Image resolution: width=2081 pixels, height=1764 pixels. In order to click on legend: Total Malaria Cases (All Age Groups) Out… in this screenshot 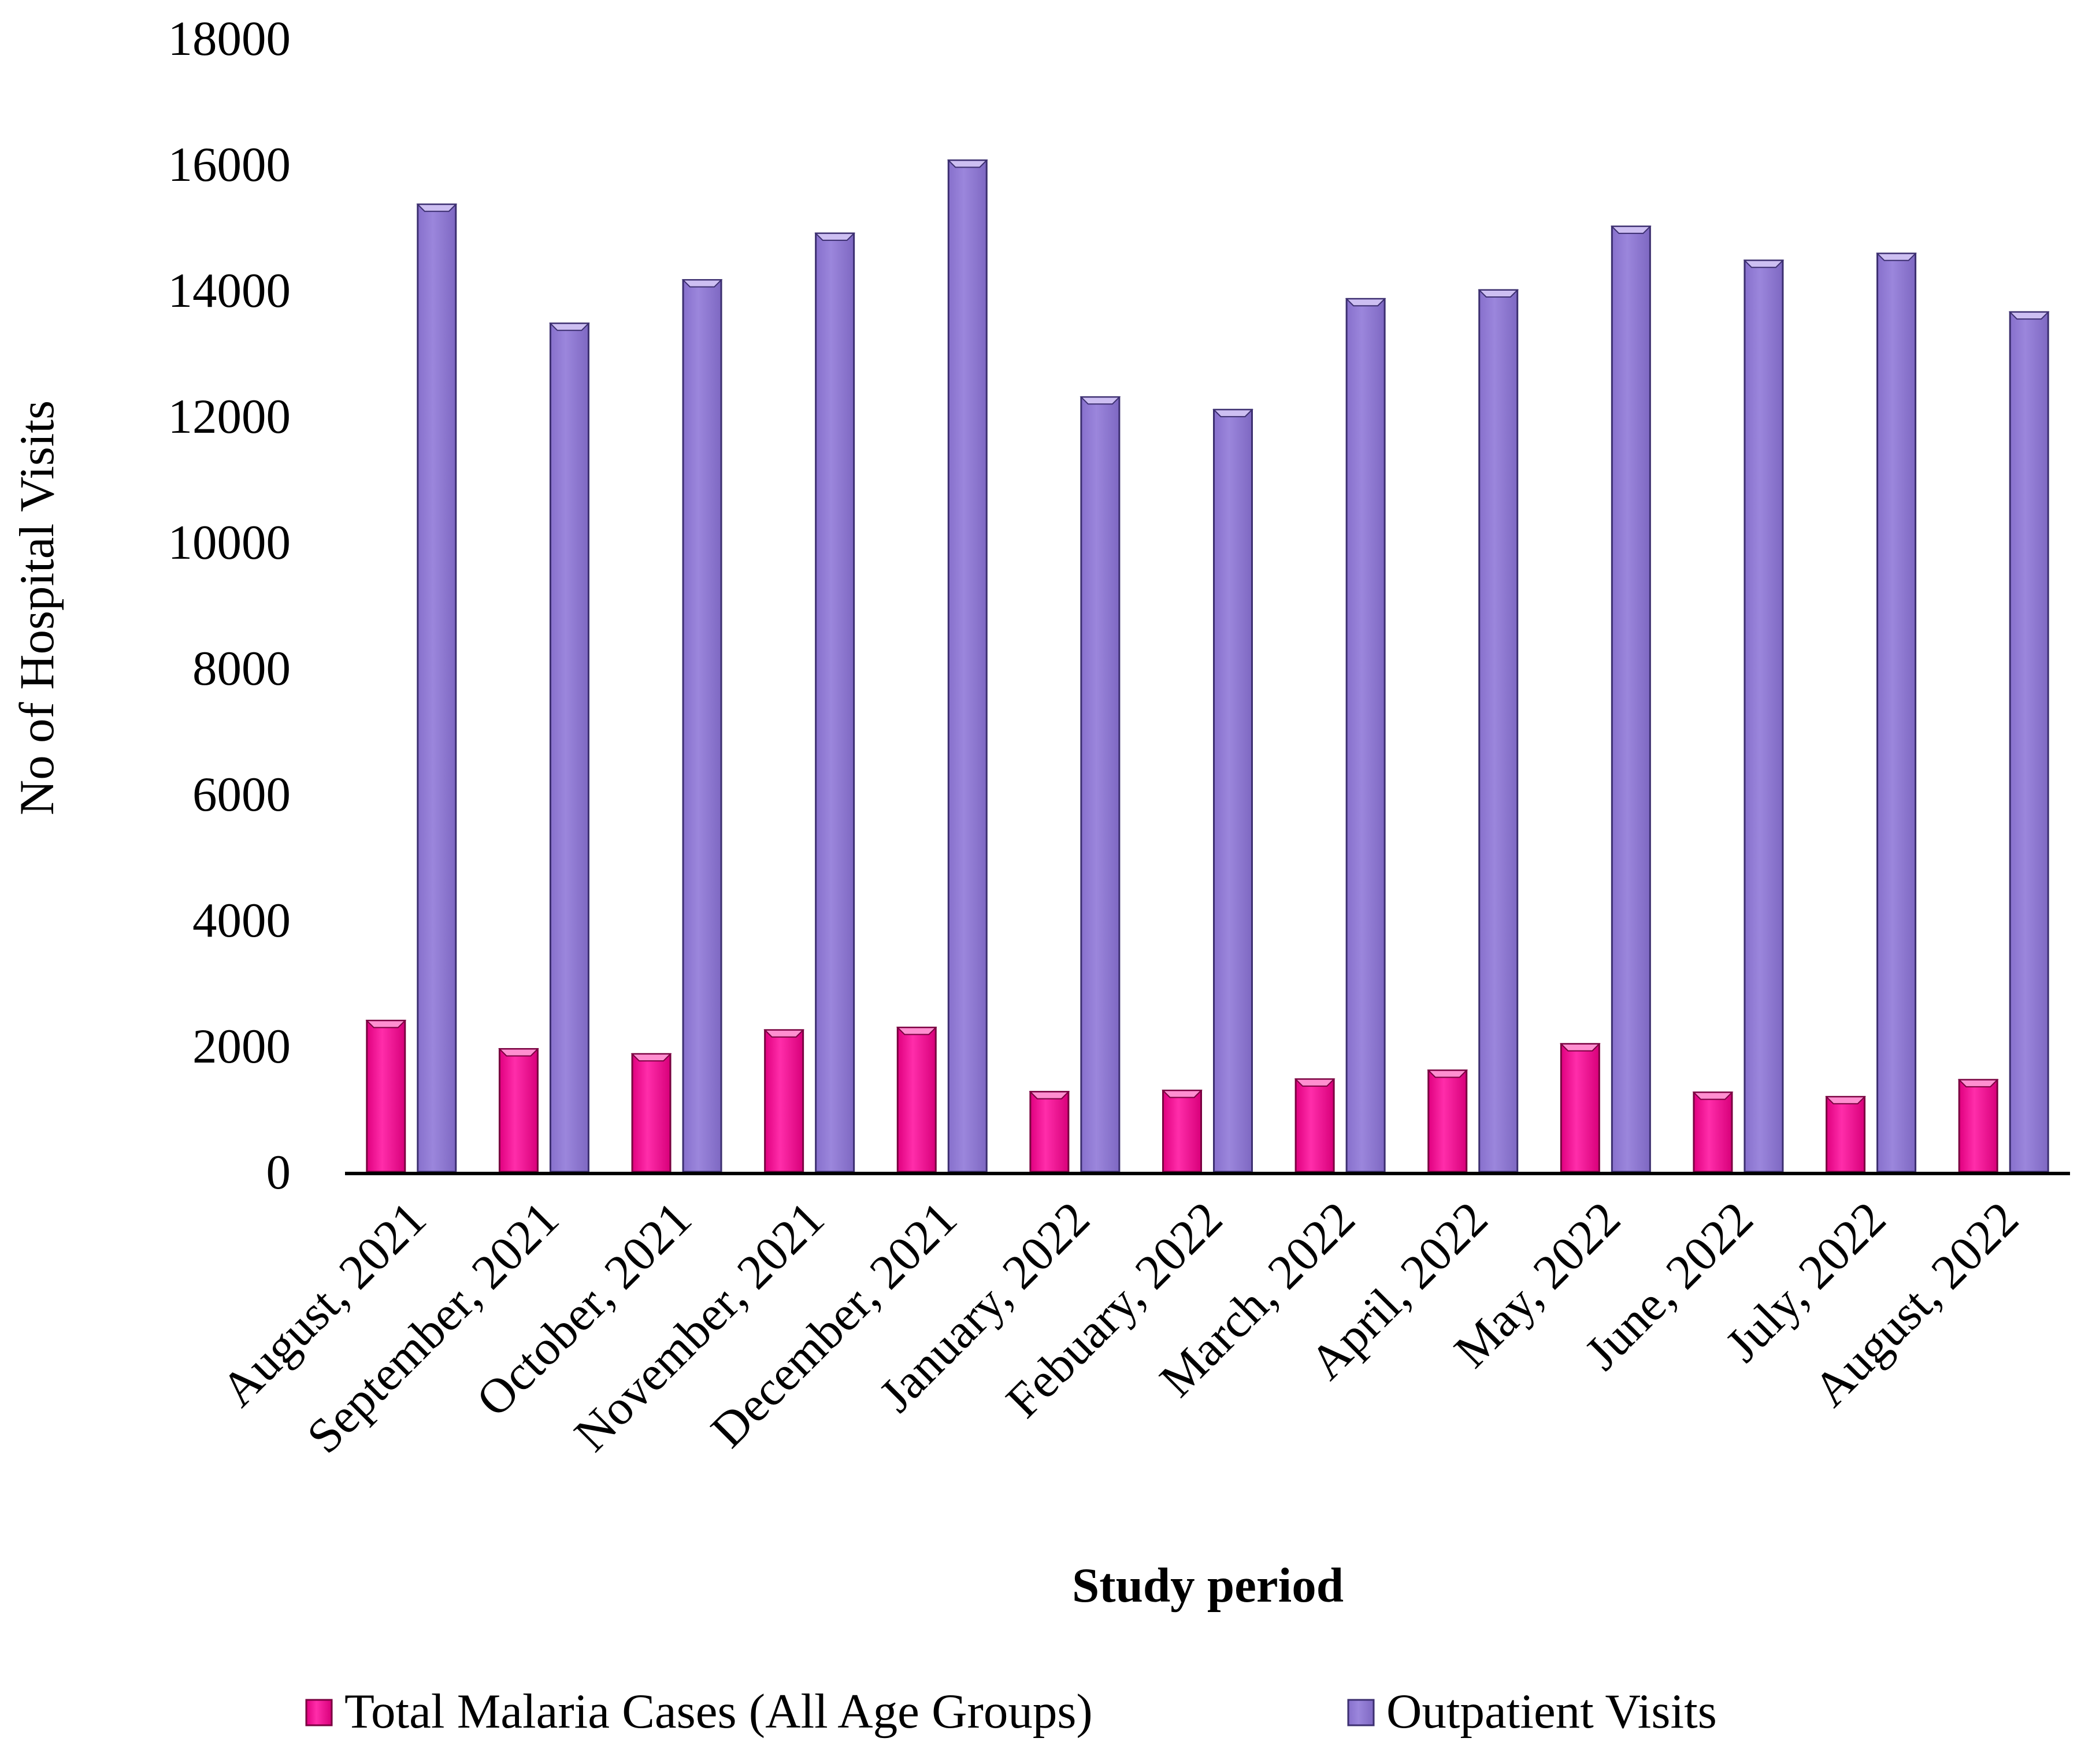, I will do `click(1011, 1711)`.